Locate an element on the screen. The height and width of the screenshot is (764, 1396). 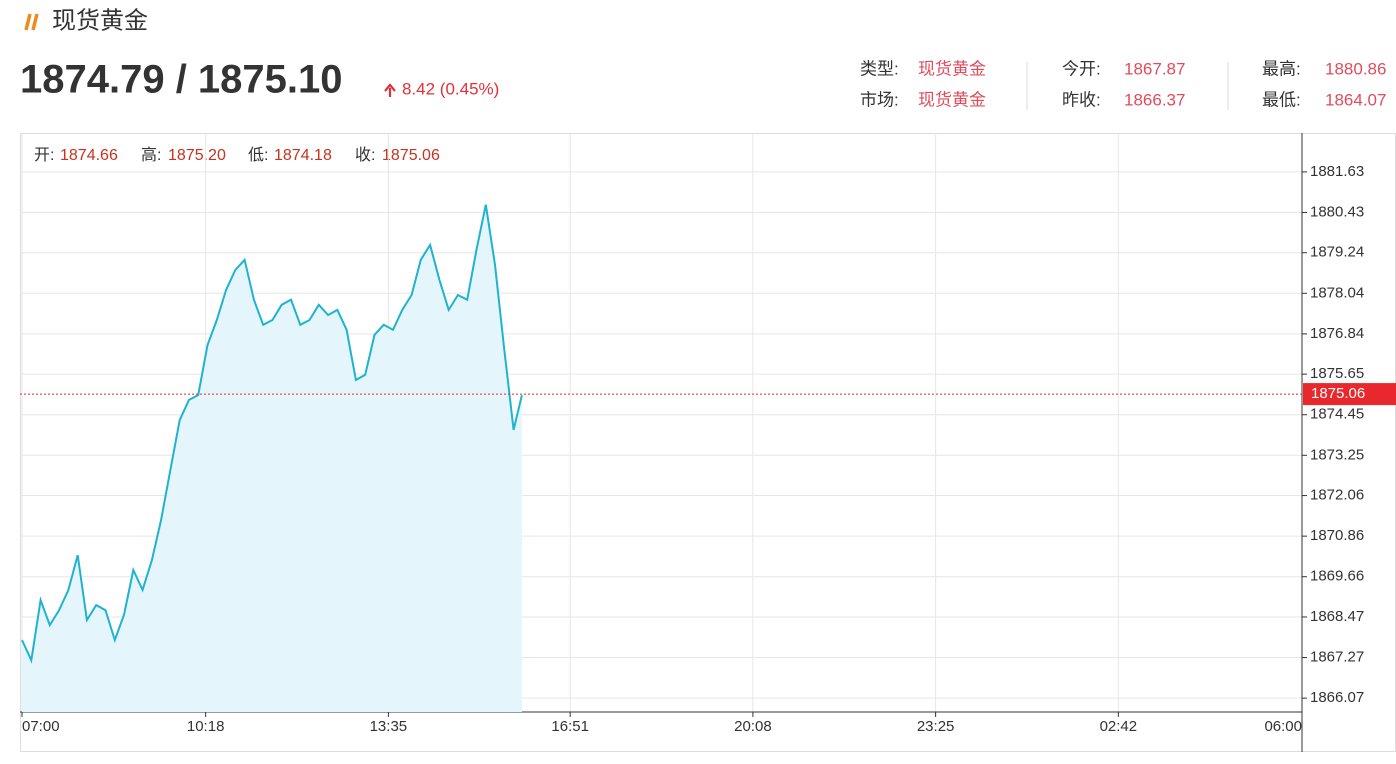
logo-icon is located at coordinates (31, 22).